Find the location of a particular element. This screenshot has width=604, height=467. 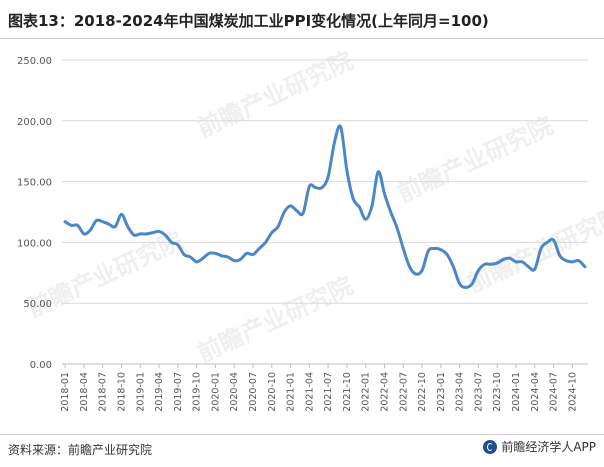

x-tick-label: 2024-01 is located at coordinates (516, 392).